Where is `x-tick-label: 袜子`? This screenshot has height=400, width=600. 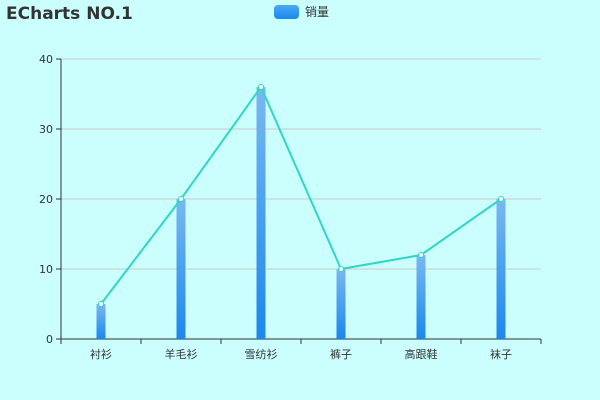 x-tick-label: 袜子 is located at coordinates (501, 354).